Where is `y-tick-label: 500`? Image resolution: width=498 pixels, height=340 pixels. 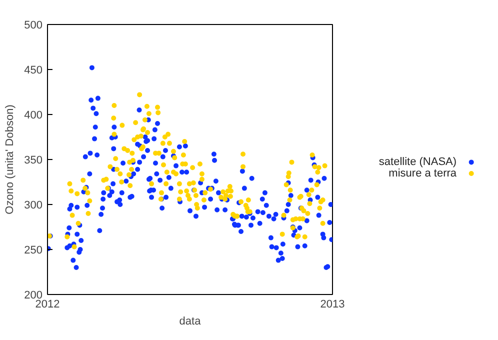 y-tick-label: 500 is located at coordinates (33, 26).